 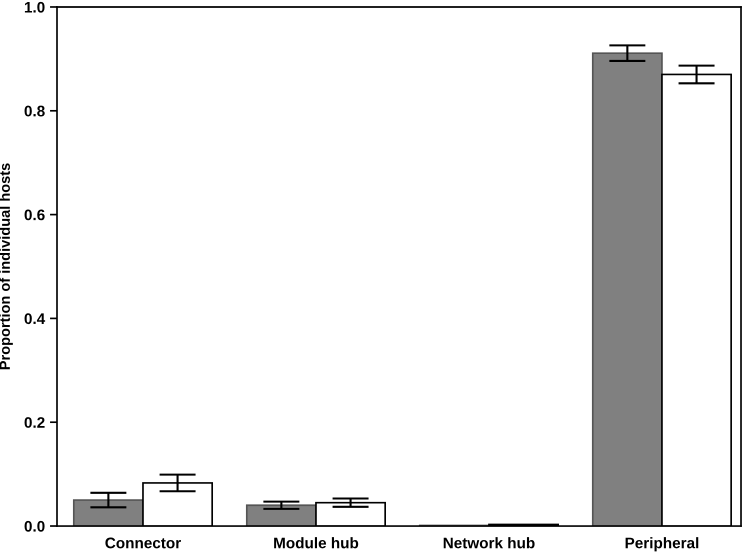 What do you see at coordinates (34, 7) in the screenshot?
I see `y-tick-label: 1.0` at bounding box center [34, 7].